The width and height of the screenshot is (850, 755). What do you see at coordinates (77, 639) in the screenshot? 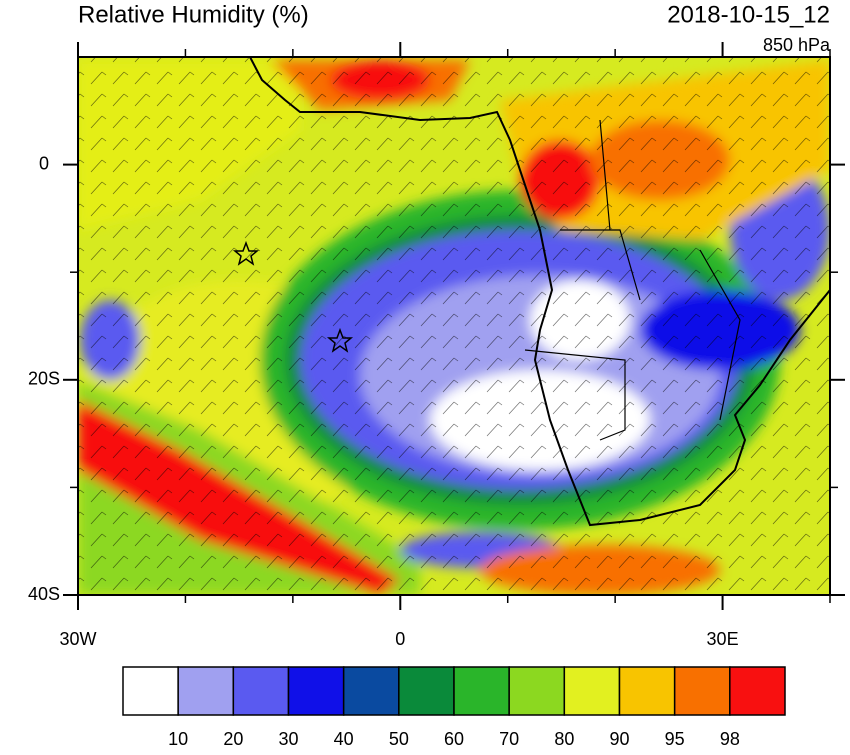
I see `x-tick-label: 30W` at bounding box center [77, 639].